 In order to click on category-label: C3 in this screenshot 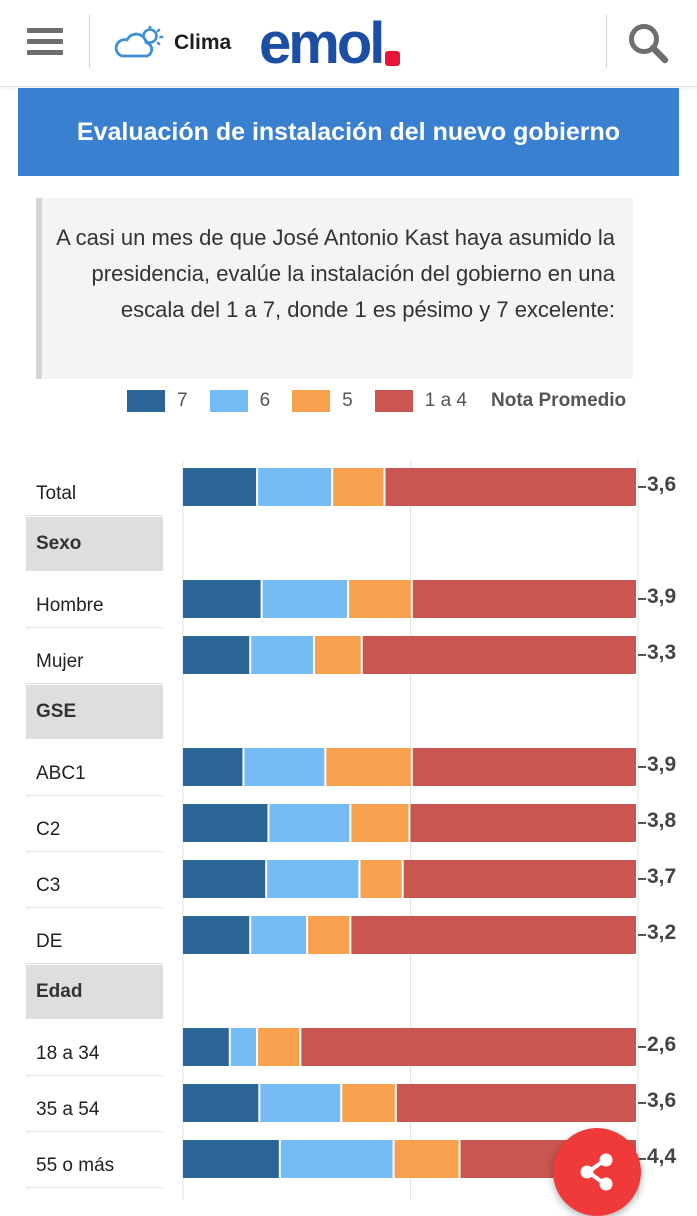, I will do `click(94, 880)`.